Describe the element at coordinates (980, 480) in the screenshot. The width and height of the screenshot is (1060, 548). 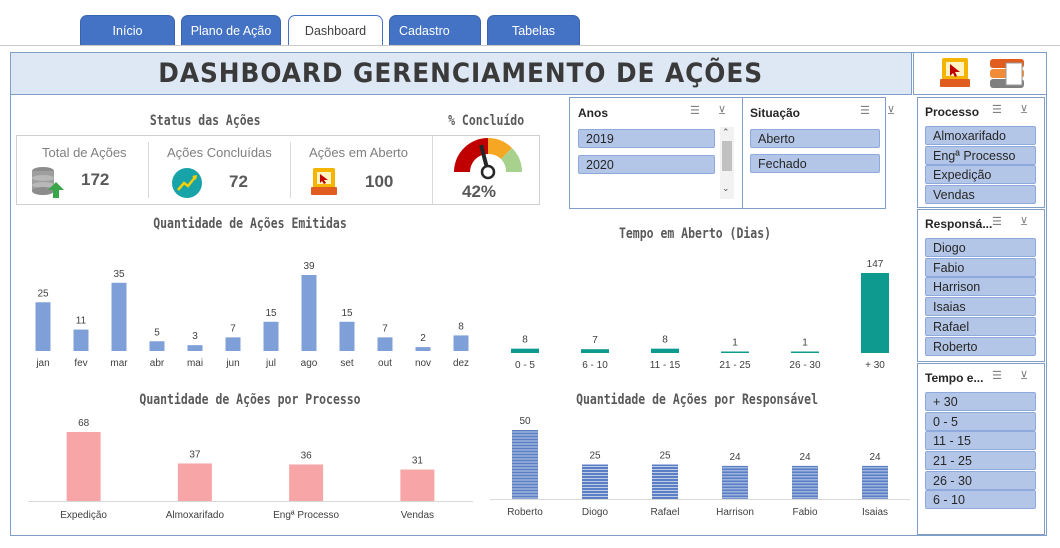
I see `slicer-item-26-30: 26 - 30` at that location.